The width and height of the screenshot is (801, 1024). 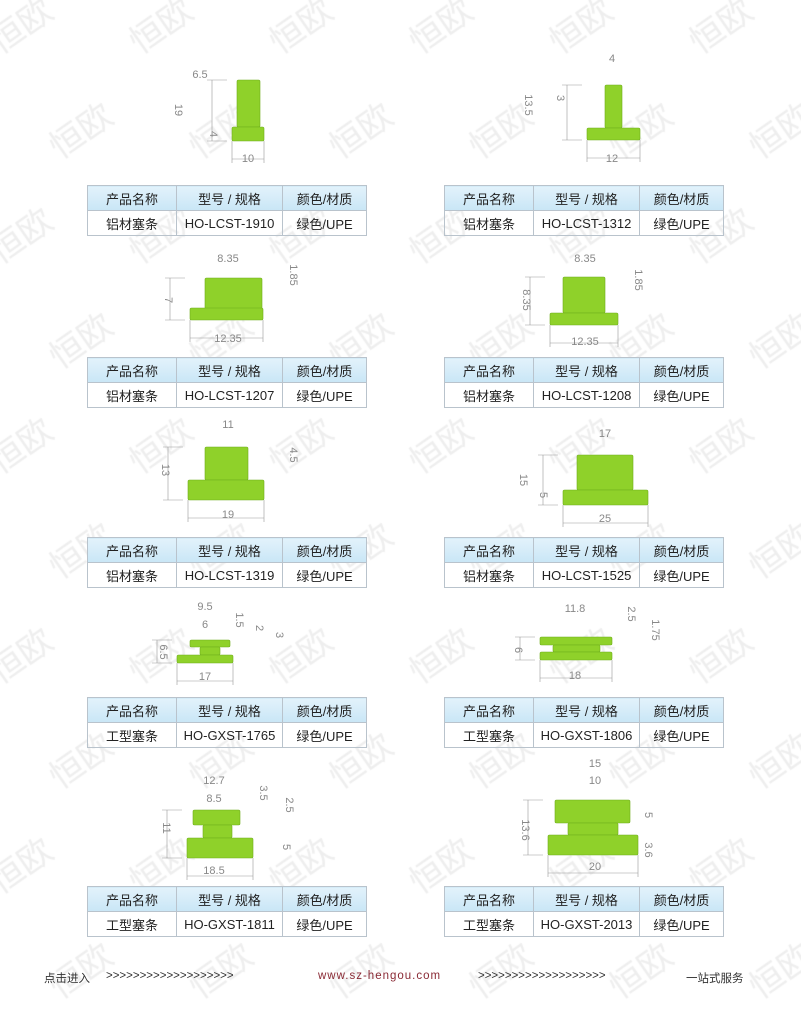 I want to click on product-model: HO-GXST-2013, so click(x=586, y=924).